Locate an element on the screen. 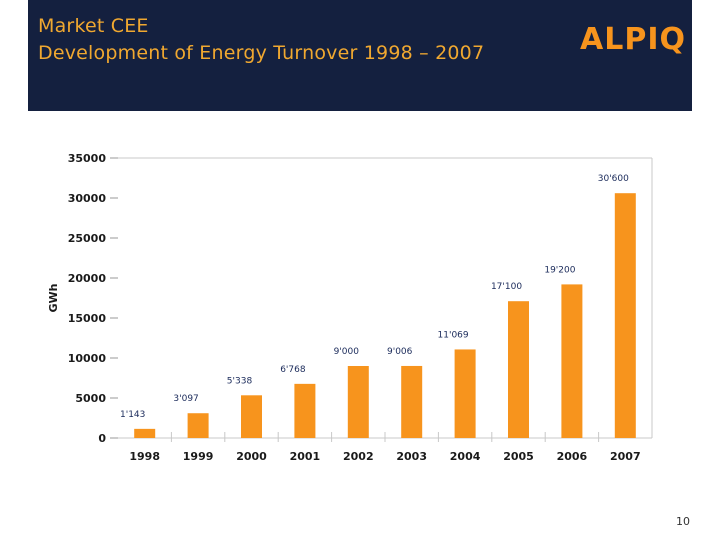 This screenshot has height=540, width=720. x-tick-label-1998: 1998 is located at coordinates (144, 456).